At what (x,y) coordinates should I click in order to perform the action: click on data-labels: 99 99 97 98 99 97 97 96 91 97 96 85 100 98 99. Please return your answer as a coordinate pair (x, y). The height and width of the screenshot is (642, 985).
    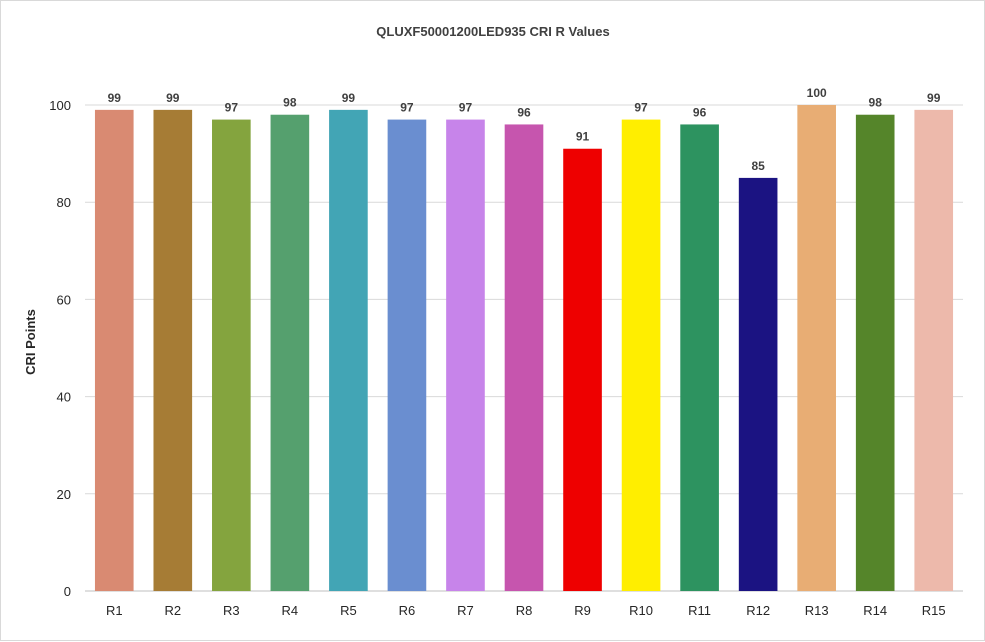
    Looking at the image, I should click on (524, 129).